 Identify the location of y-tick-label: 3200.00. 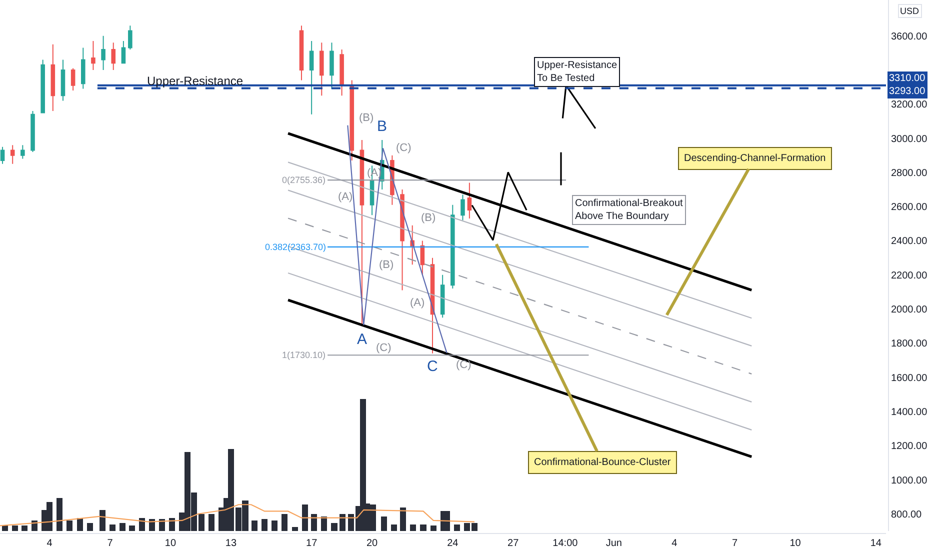
(909, 105).